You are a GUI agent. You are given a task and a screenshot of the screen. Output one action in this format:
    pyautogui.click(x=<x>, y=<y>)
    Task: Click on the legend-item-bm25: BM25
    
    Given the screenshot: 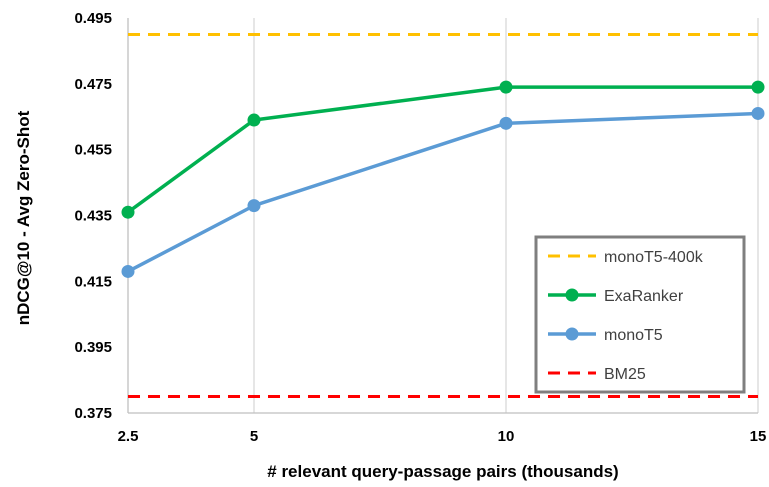 What is the action you would take?
    pyautogui.click(x=597, y=374)
    